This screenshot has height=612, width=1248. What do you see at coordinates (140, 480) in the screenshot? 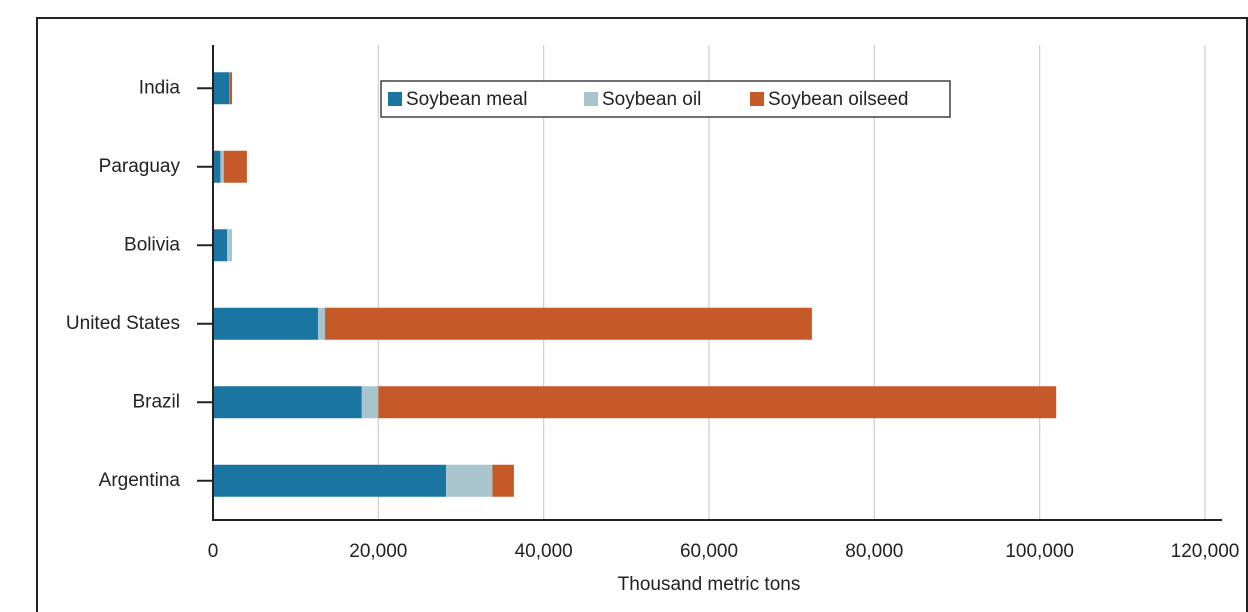
I see `y-tick-label: Argentina` at bounding box center [140, 480].